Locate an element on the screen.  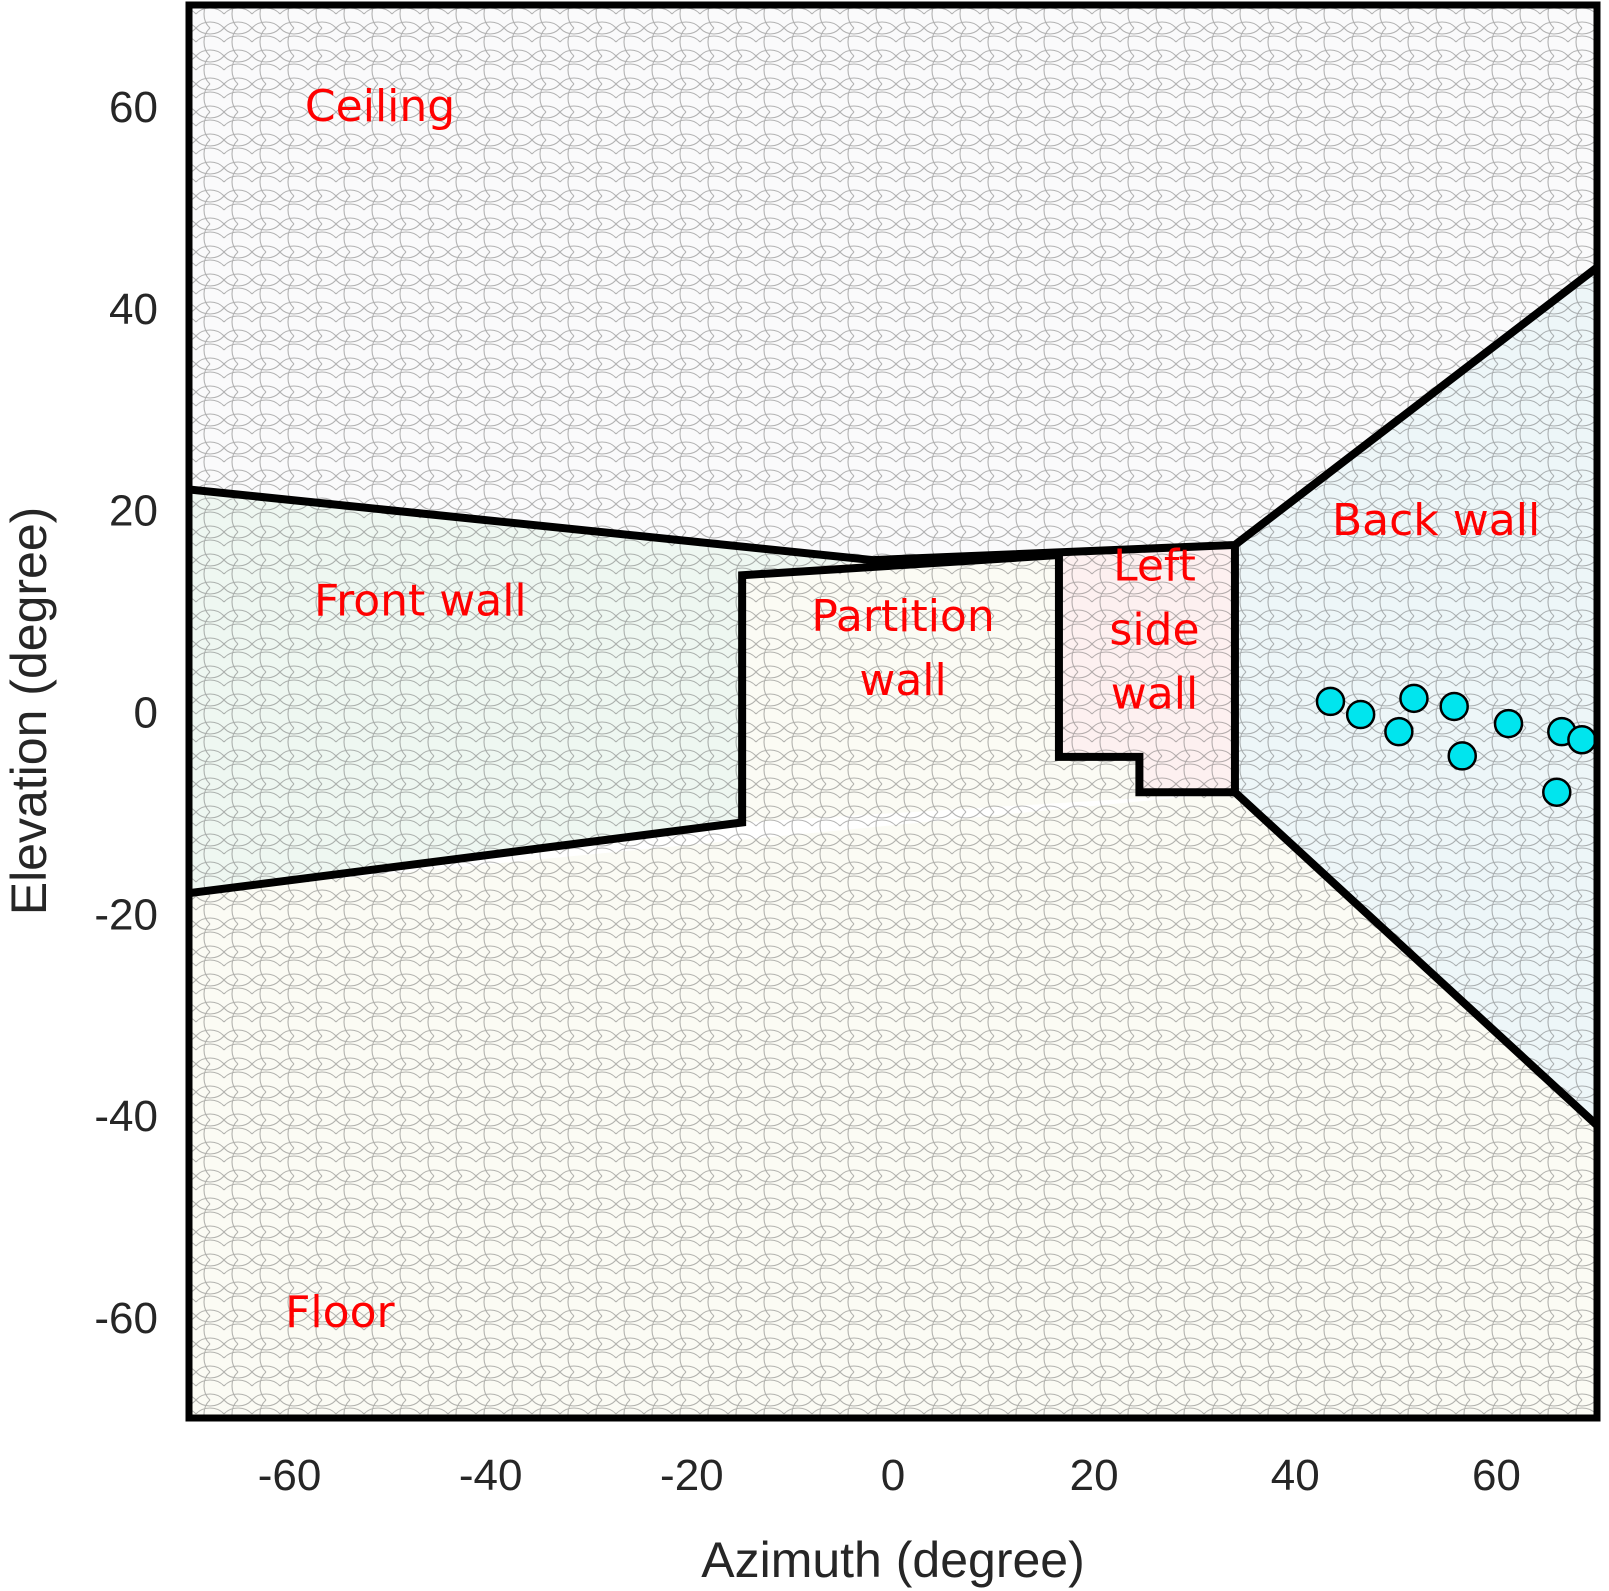
x-tick-label: -20 is located at coordinates (692, 1475).